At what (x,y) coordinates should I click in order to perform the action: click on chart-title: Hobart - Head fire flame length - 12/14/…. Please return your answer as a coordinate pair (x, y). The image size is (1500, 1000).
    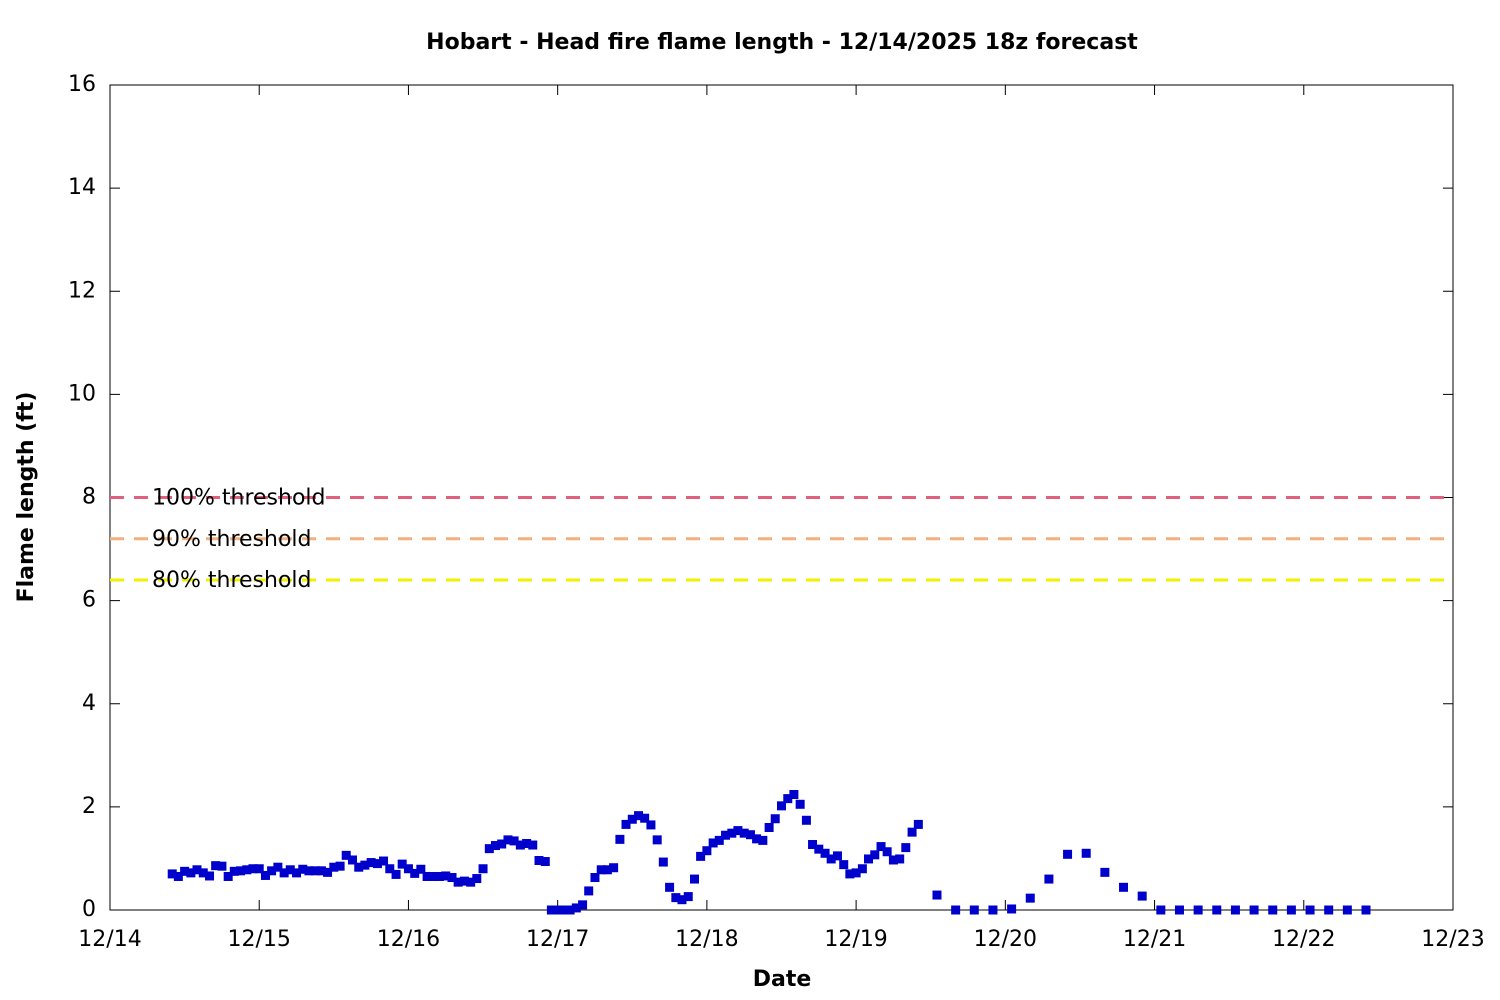
    Looking at the image, I should click on (782, 42).